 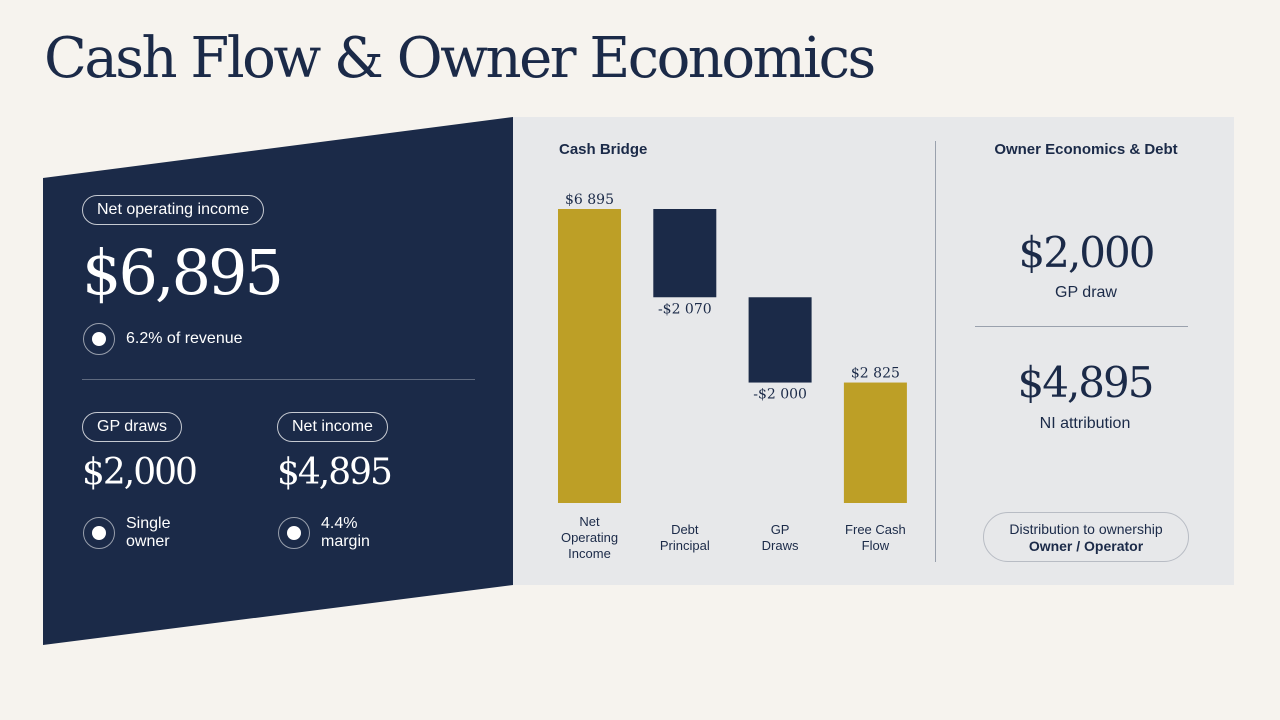 What do you see at coordinates (685, 529) in the screenshot?
I see `category-label-1: Debt` at bounding box center [685, 529].